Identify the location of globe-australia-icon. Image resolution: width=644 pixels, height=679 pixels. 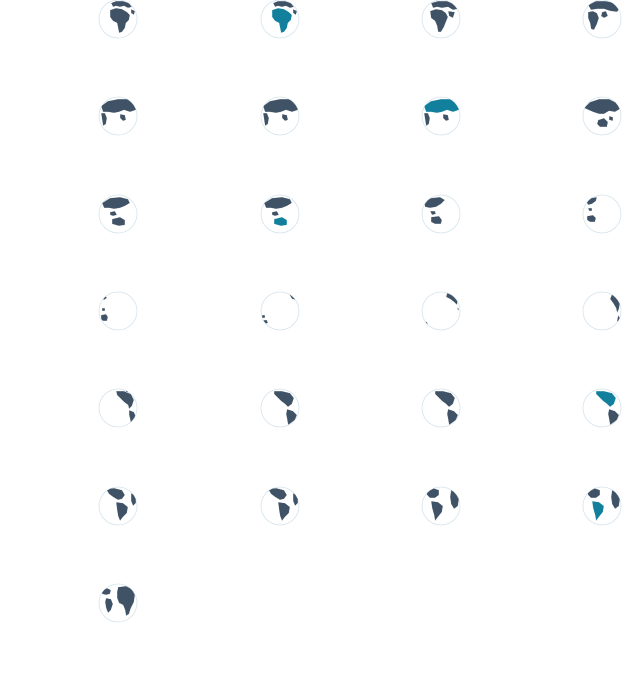
(441, 214).